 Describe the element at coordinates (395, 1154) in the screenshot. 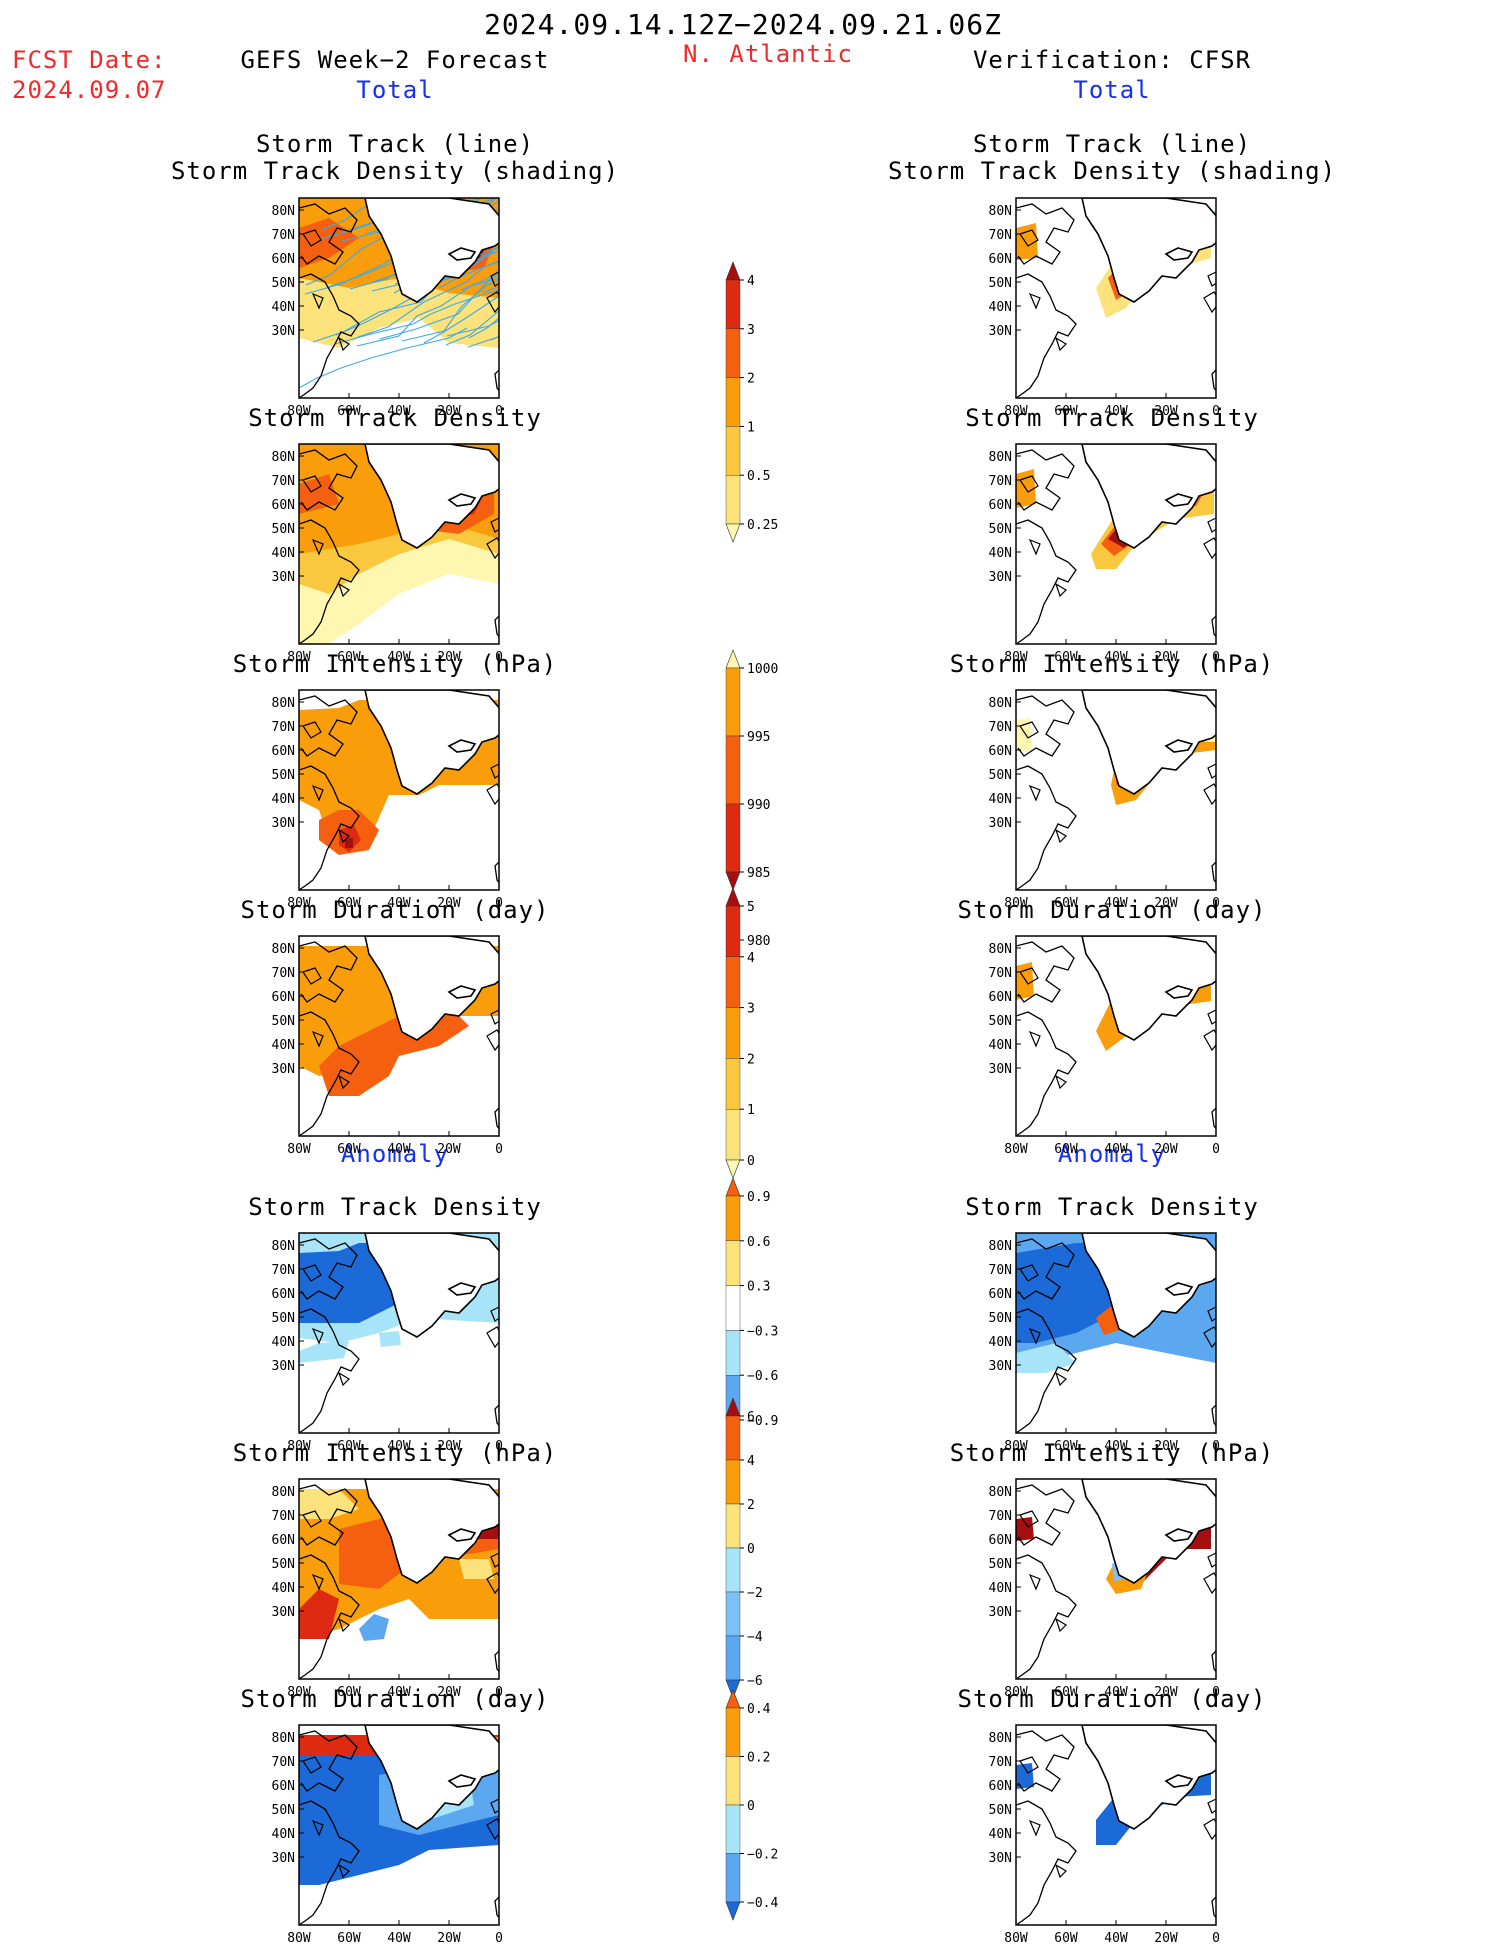

I see `left-anomaly-label: Anomaly` at that location.